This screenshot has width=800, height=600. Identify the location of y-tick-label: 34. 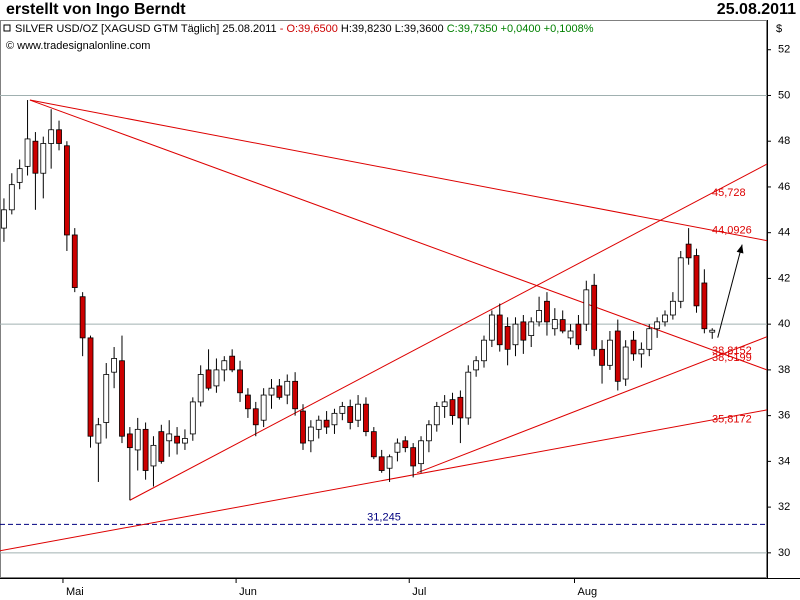
(784, 461).